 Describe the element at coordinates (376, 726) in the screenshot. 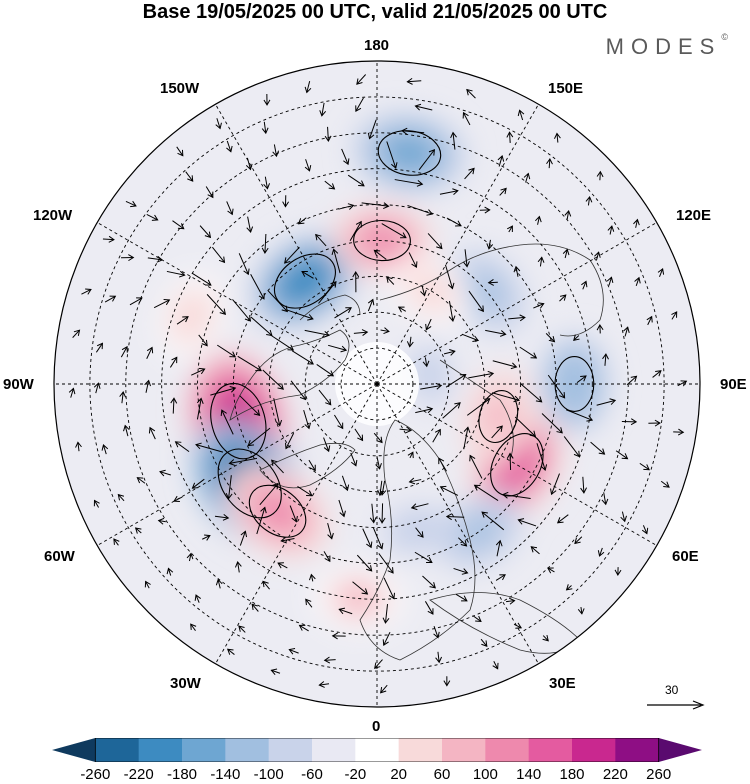

I see `lon-label-0: 0` at that location.